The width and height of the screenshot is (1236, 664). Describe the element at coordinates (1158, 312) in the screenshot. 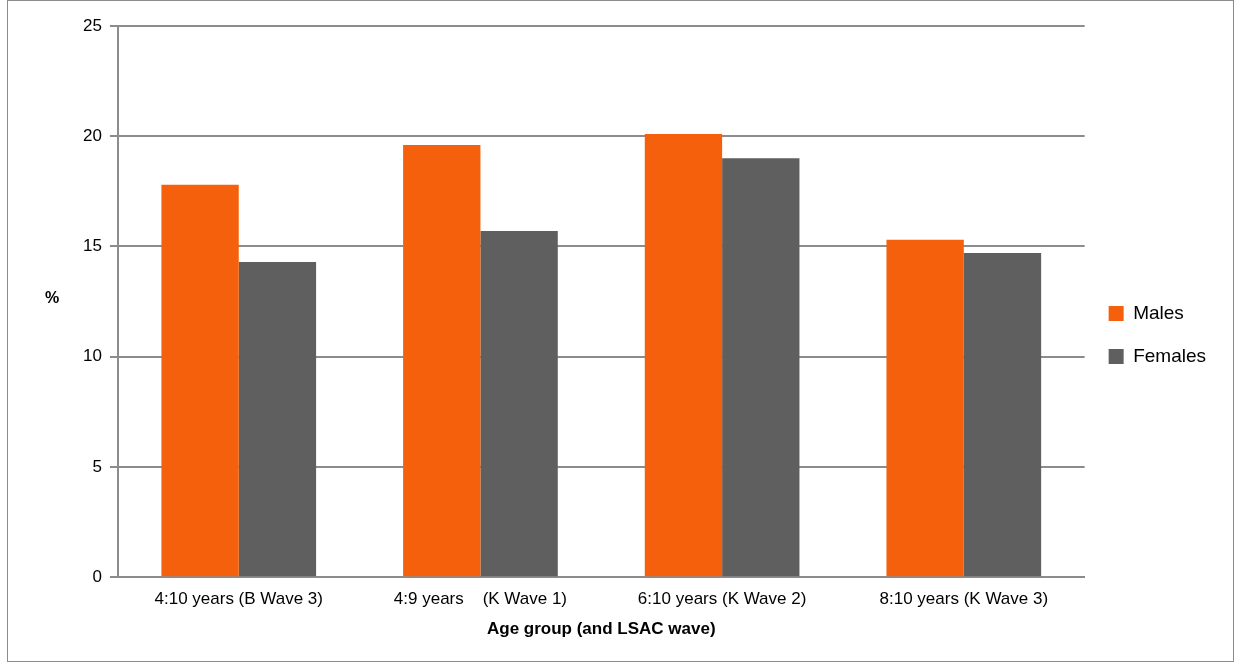

I see `legend-label: Males` at that location.